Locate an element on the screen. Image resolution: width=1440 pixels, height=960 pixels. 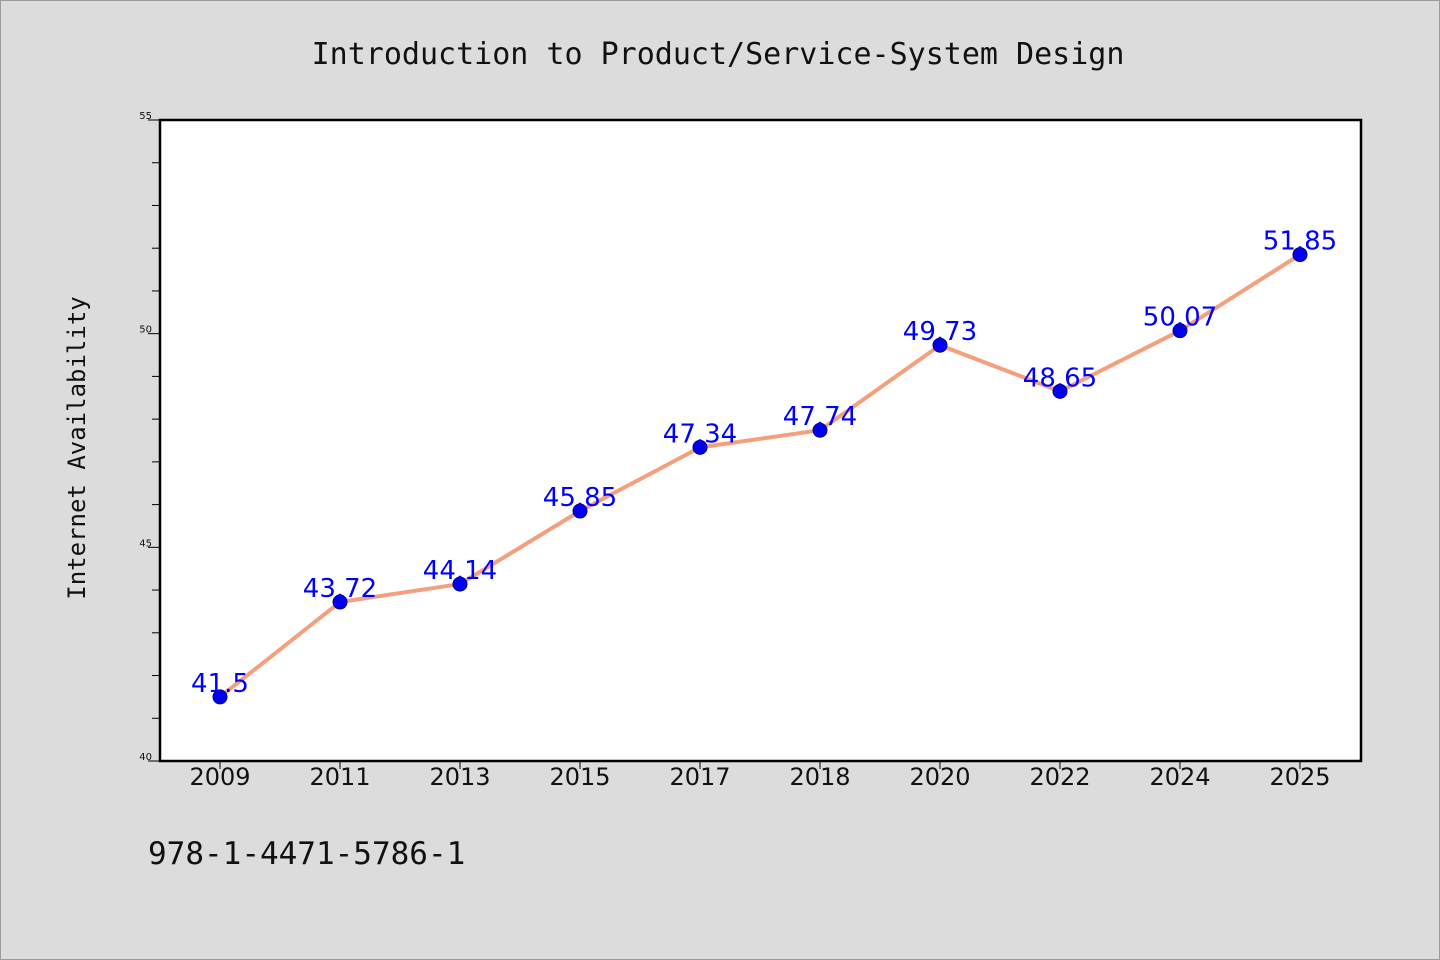
data-label: 43.72 is located at coordinates (340, 589).